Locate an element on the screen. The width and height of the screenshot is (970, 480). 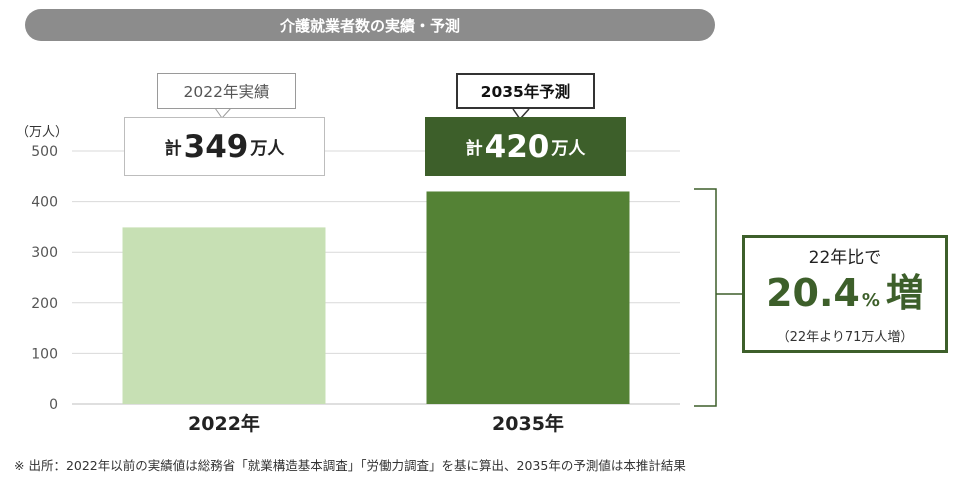
y-axis-unit-label: （万人） is located at coordinates (42, 132).